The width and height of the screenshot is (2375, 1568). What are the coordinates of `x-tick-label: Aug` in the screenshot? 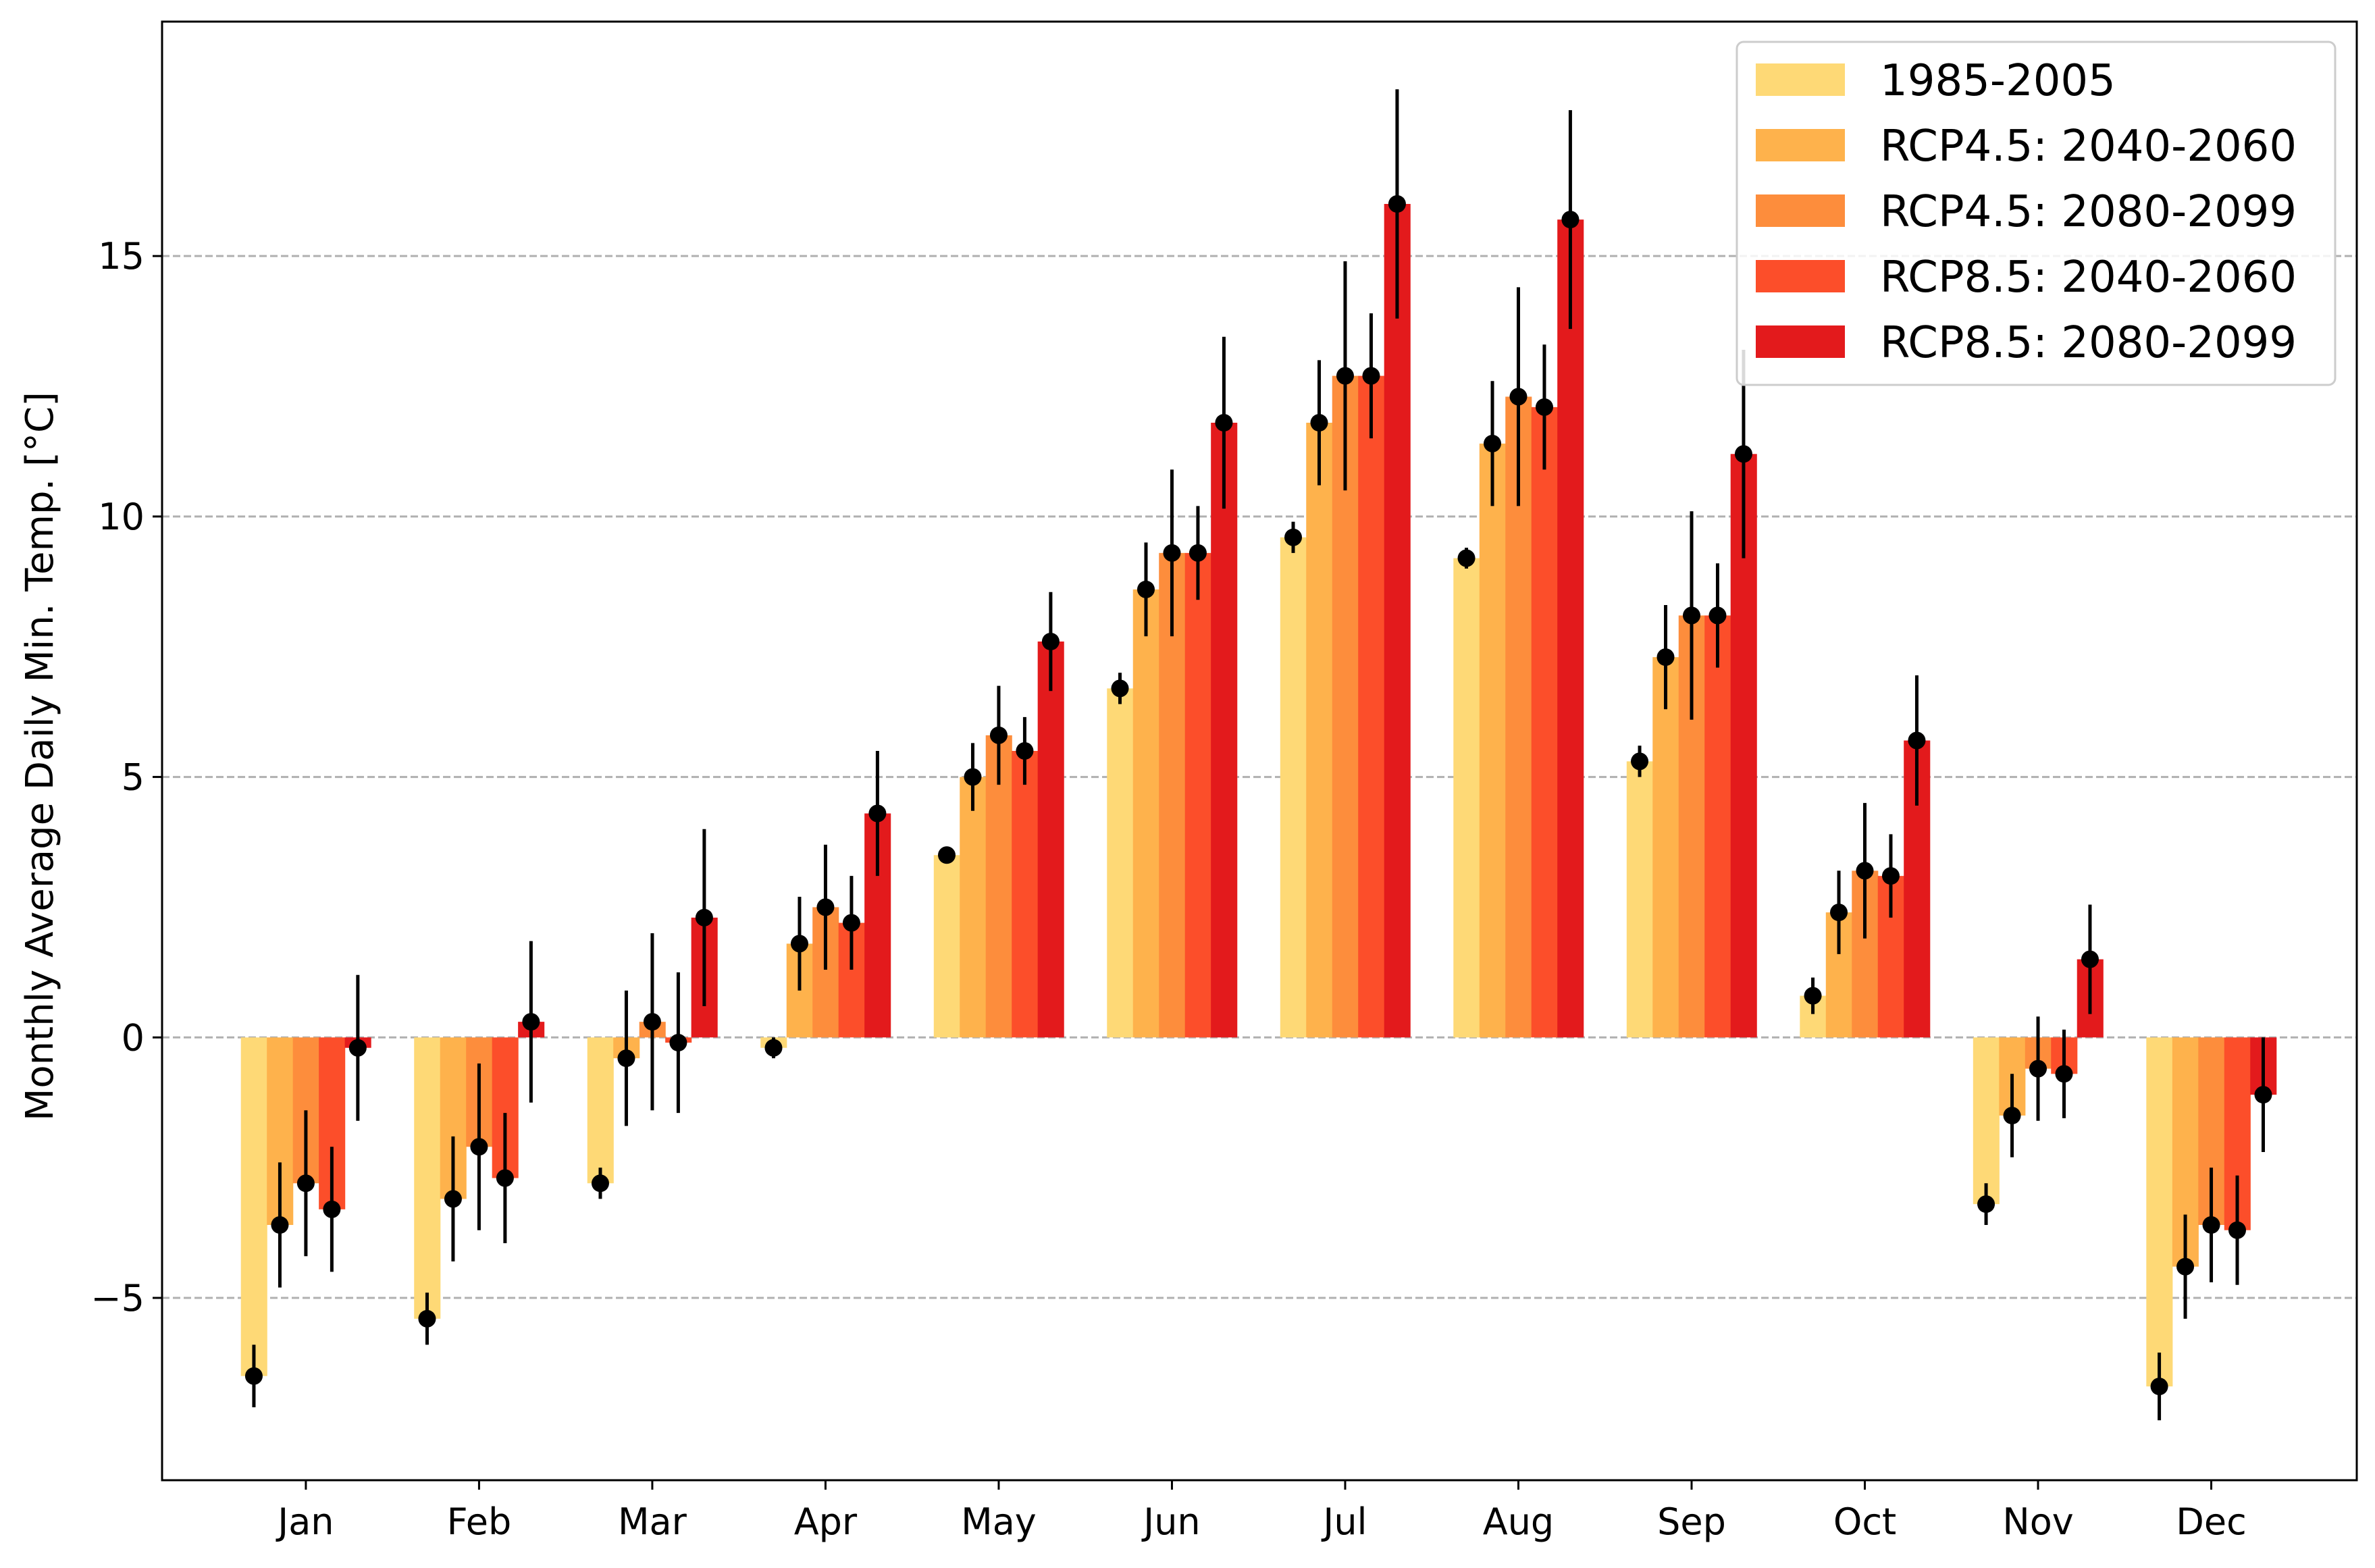 It's located at (1519, 1522).